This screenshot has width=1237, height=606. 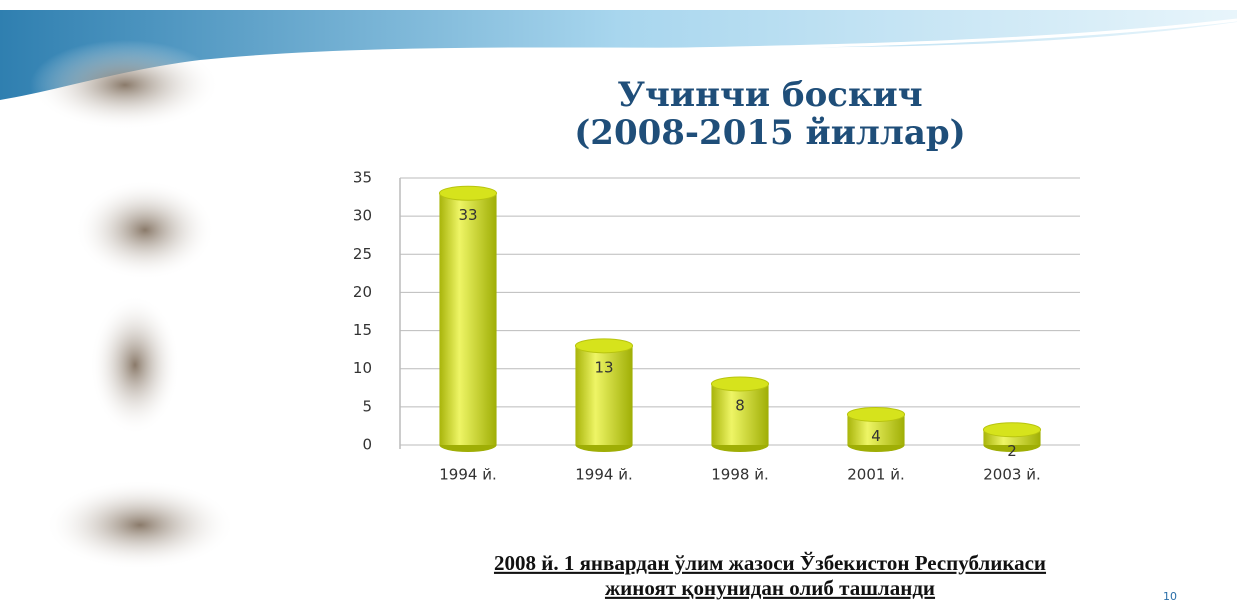 I want to click on data-label: 2, so click(x=1012, y=451).